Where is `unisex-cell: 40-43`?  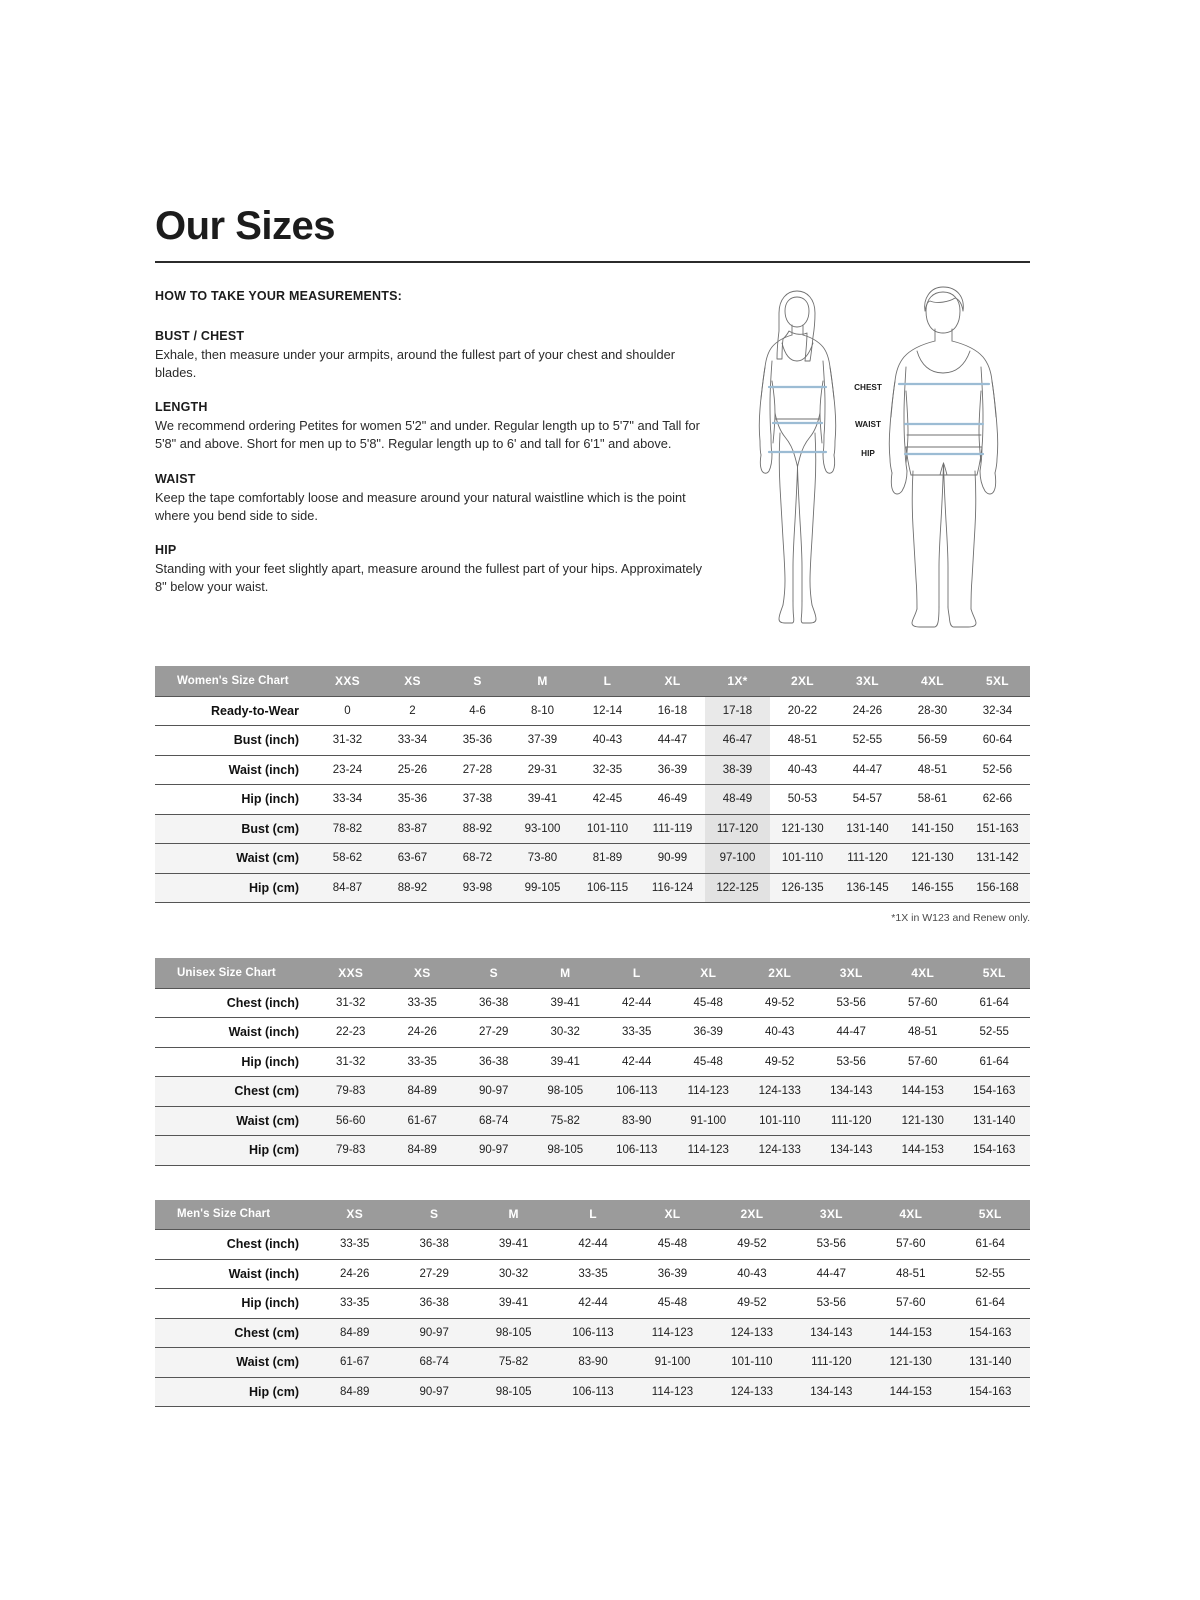 unisex-cell: 40-43 is located at coordinates (780, 1032).